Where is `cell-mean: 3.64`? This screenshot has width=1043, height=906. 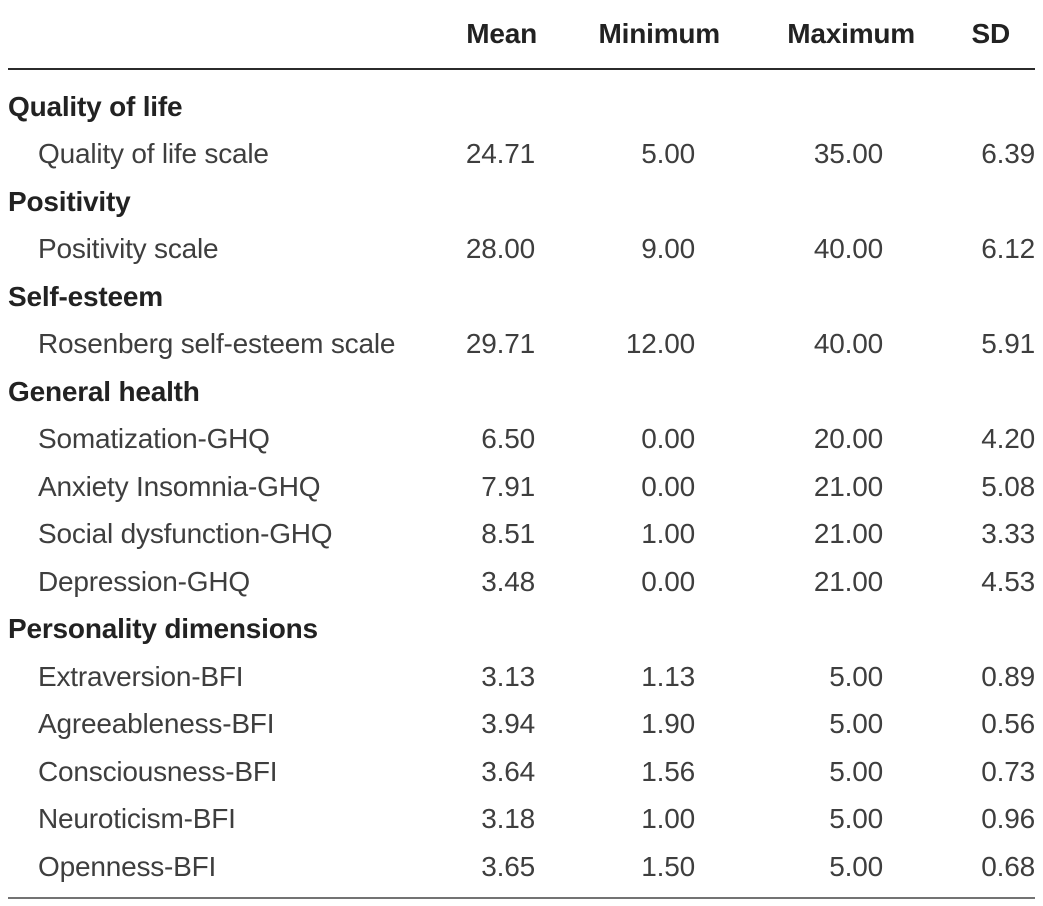 cell-mean: 3.64 is located at coordinates (508, 771).